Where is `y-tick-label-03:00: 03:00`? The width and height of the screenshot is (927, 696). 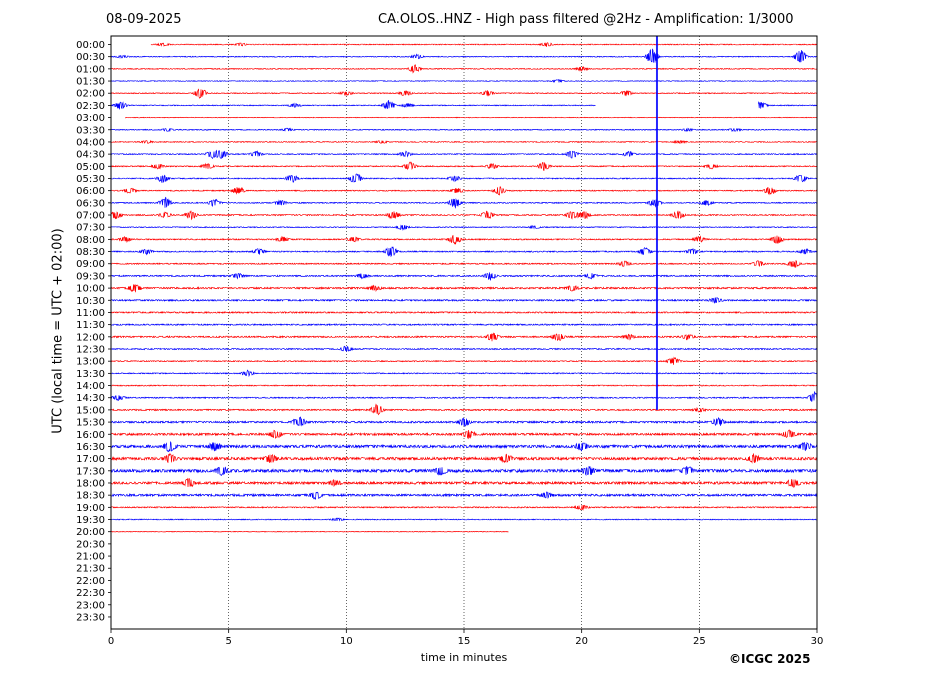
y-tick-label-03:00: 03:00 is located at coordinates (90, 118).